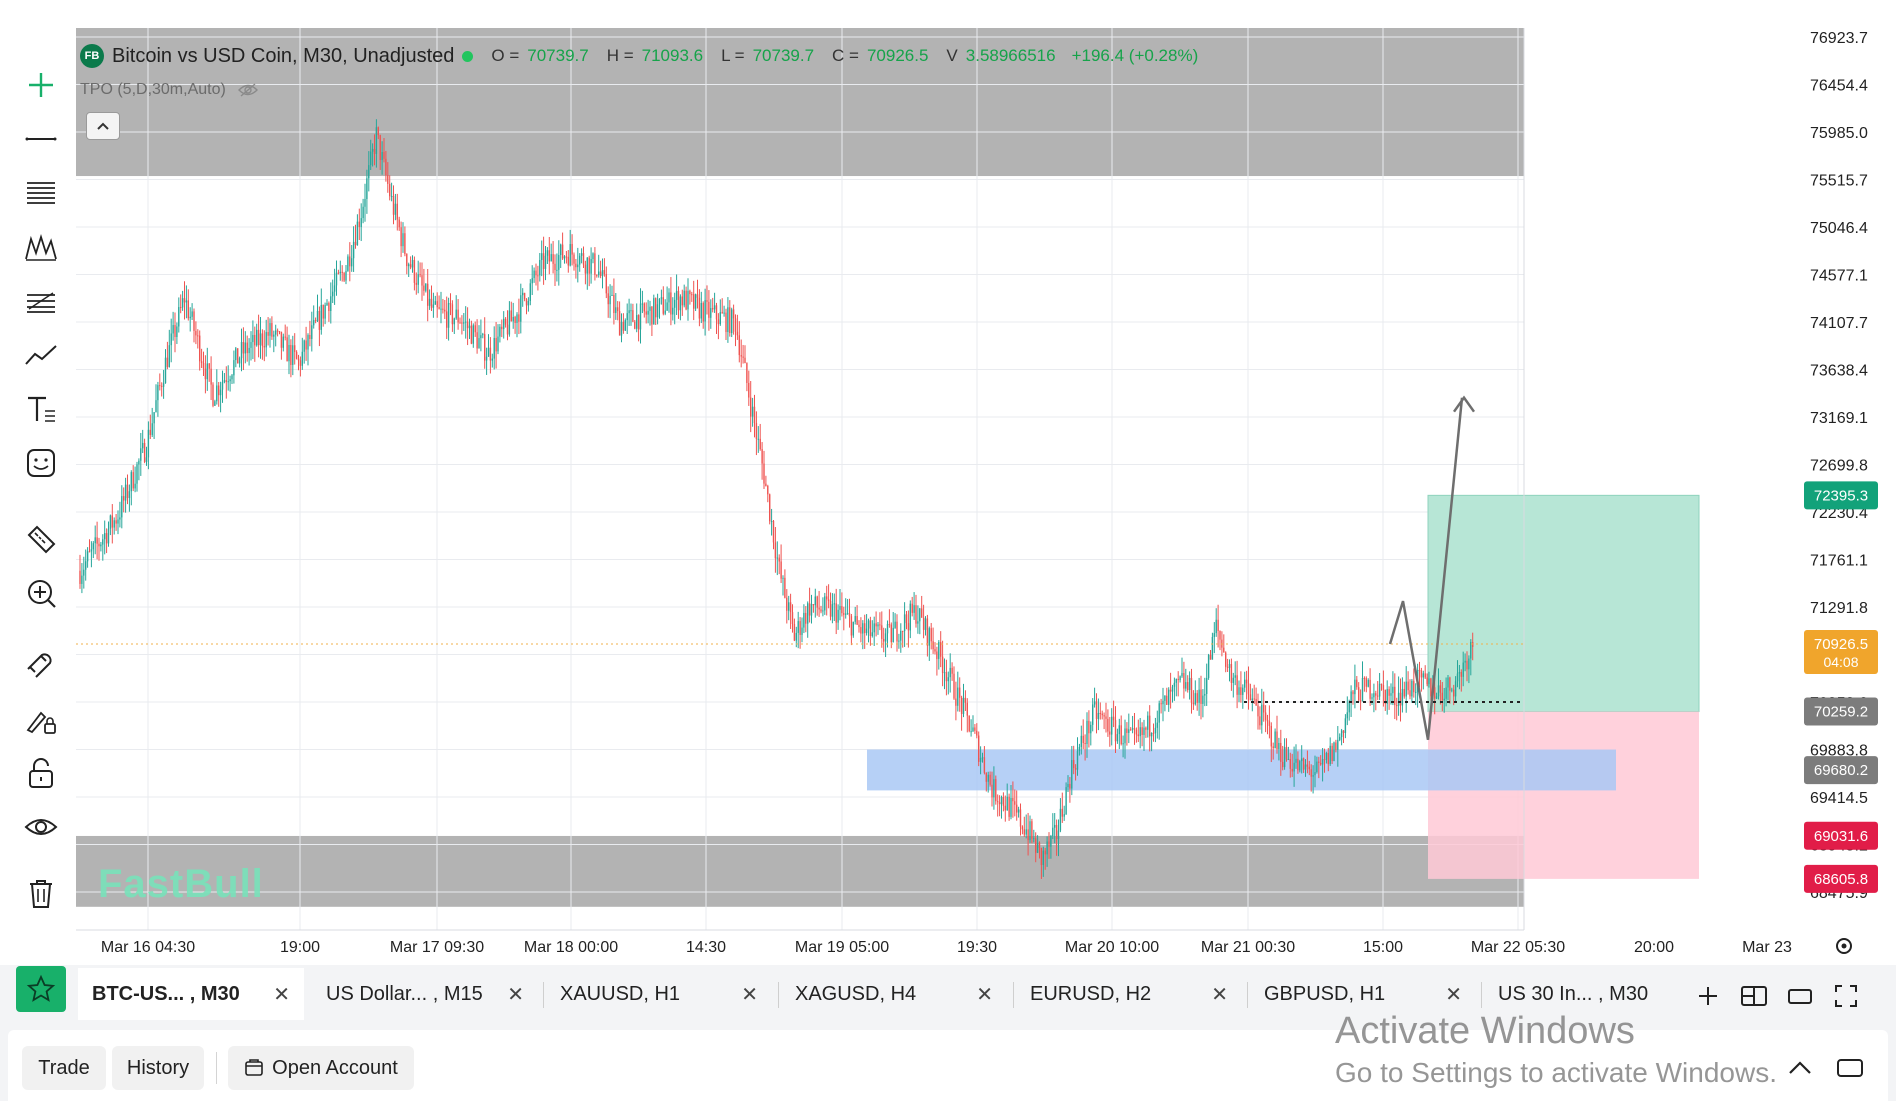  I want to click on parallel-channel-icon, so click(41, 301).